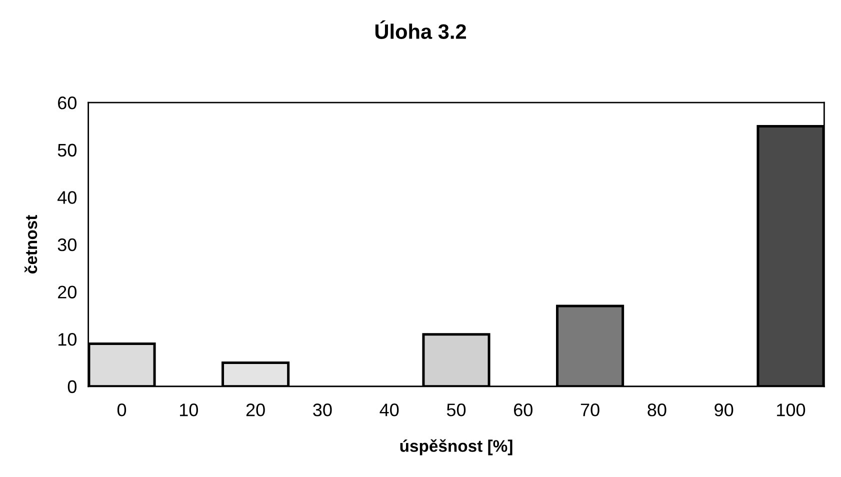 The height and width of the screenshot is (477, 841). What do you see at coordinates (255, 410) in the screenshot?
I see `x-tick-label: 20` at bounding box center [255, 410].